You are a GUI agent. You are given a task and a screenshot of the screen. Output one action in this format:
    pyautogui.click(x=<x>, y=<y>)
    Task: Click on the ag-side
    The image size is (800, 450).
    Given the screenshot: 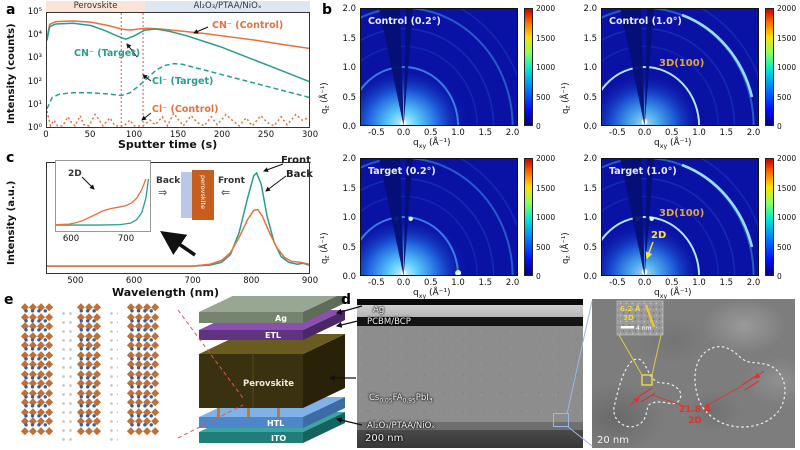 What is the action you would take?
    pyautogui.click(x=324, y=309)
    